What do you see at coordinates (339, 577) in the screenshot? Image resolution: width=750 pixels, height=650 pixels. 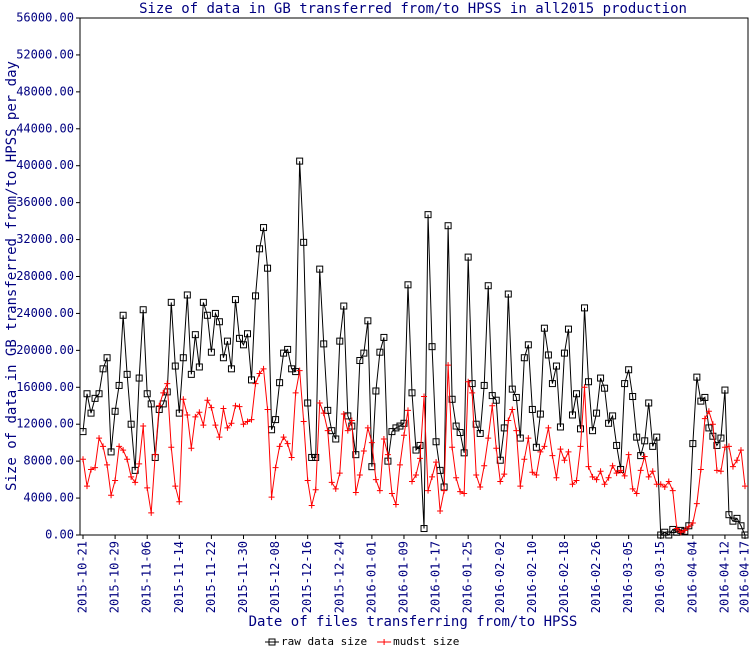 I see `x-tick-label: 2015-12-24` at bounding box center [339, 577].